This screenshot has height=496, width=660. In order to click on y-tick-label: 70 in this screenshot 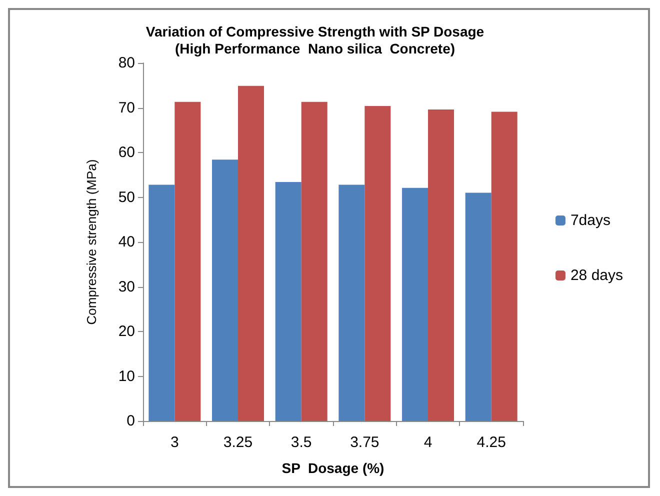, I will do `click(126, 107)`.